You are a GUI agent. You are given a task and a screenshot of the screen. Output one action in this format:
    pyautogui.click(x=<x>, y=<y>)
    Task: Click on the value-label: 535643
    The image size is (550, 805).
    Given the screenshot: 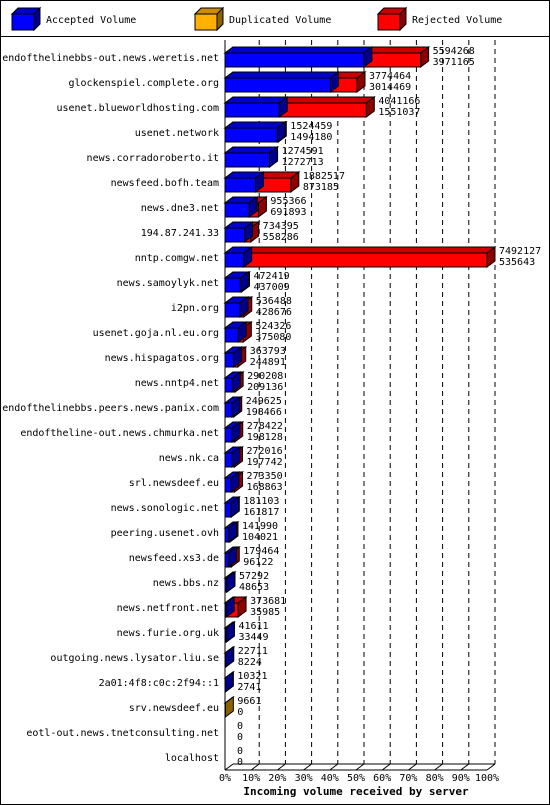 What is the action you would take?
    pyautogui.click(x=517, y=262)
    